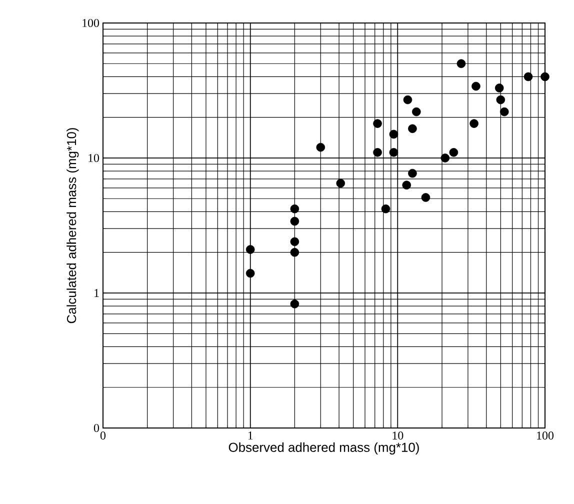 This screenshot has width=574, height=504. What do you see at coordinates (103, 436) in the screenshot?
I see `x-tick-label: 0` at bounding box center [103, 436].